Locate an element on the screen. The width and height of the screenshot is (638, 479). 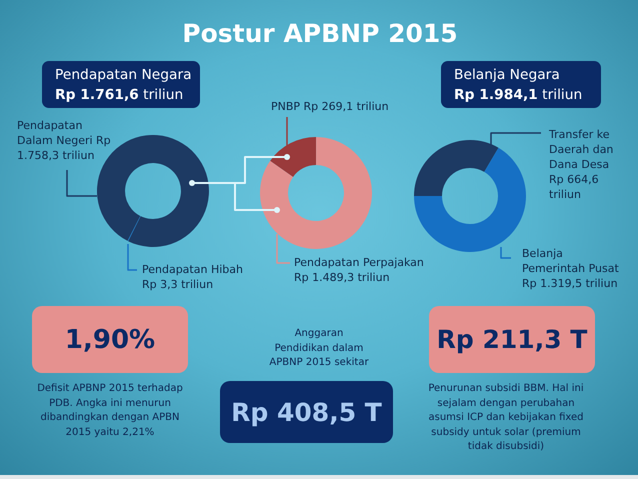
slice-label: Pendapatan Hibah is located at coordinates (192, 269).